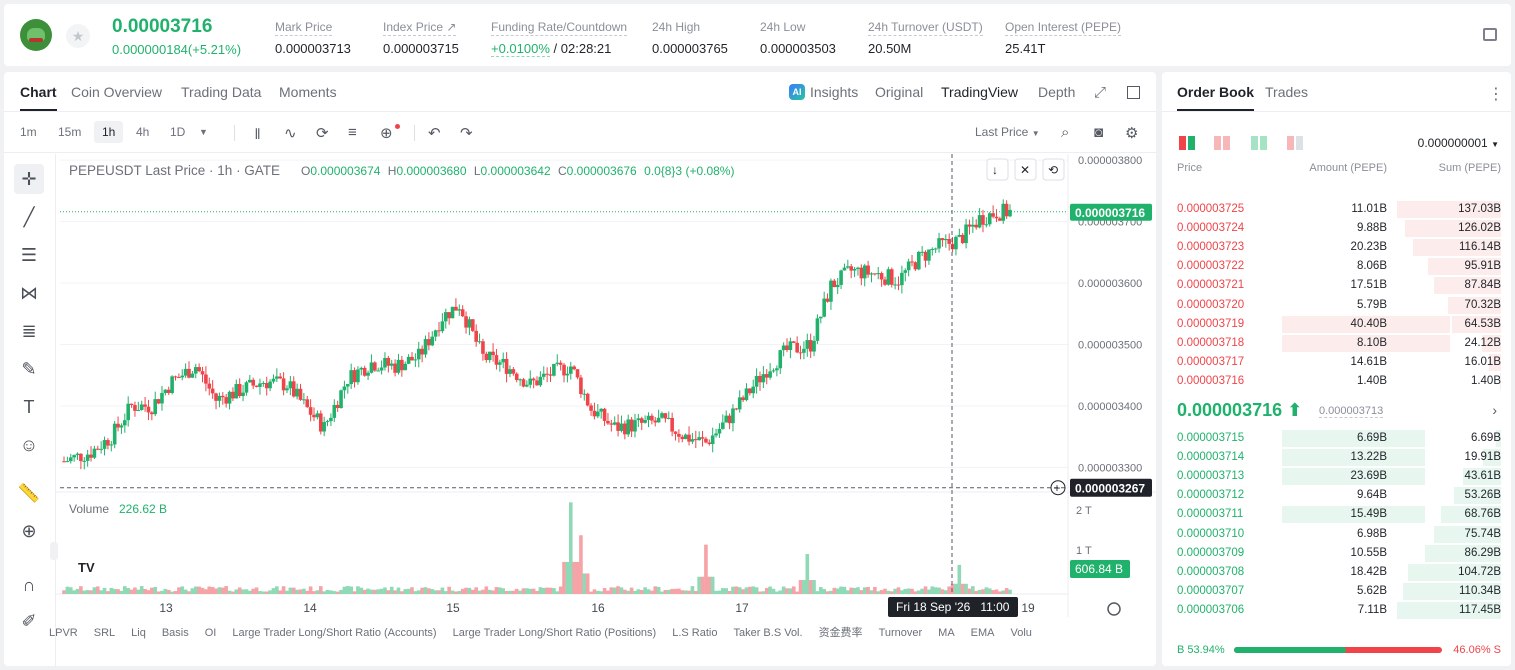  I want to click on favorite-star-icon: ★, so click(78, 36).